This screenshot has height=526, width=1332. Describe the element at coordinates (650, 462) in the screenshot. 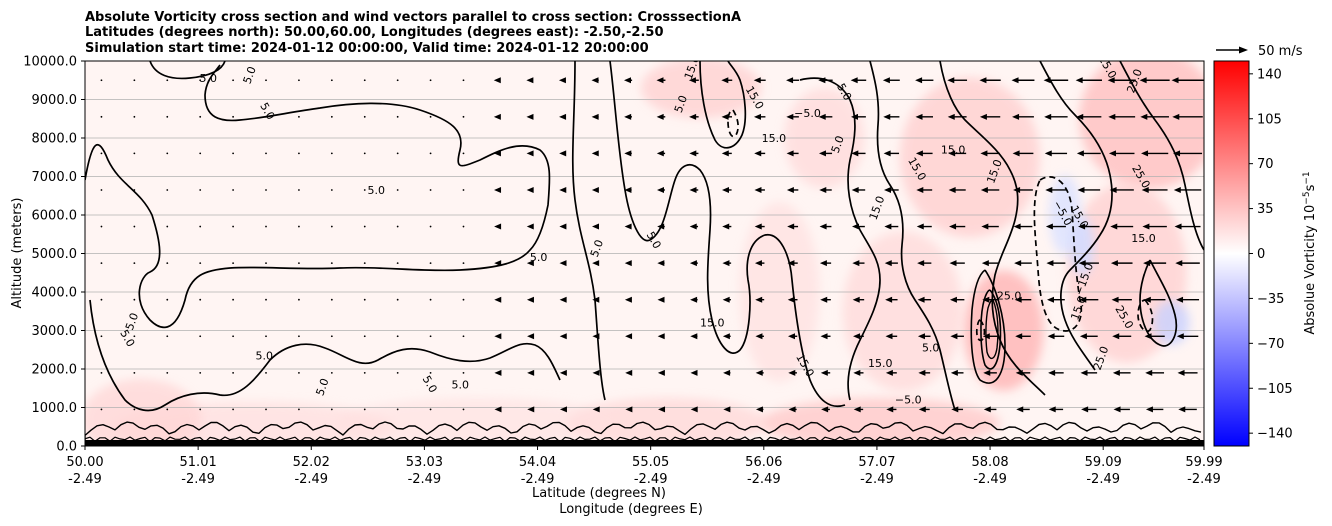

I see `x-tick-label-lat: 55.05` at that location.